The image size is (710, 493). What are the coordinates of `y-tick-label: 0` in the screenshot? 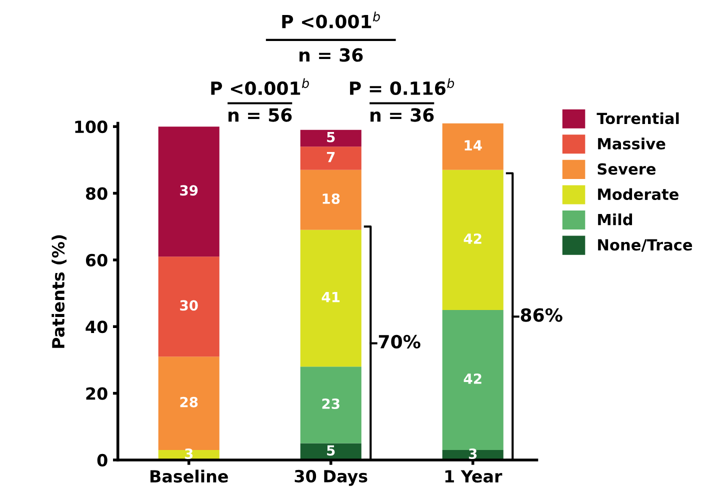 It's located at (102, 460).